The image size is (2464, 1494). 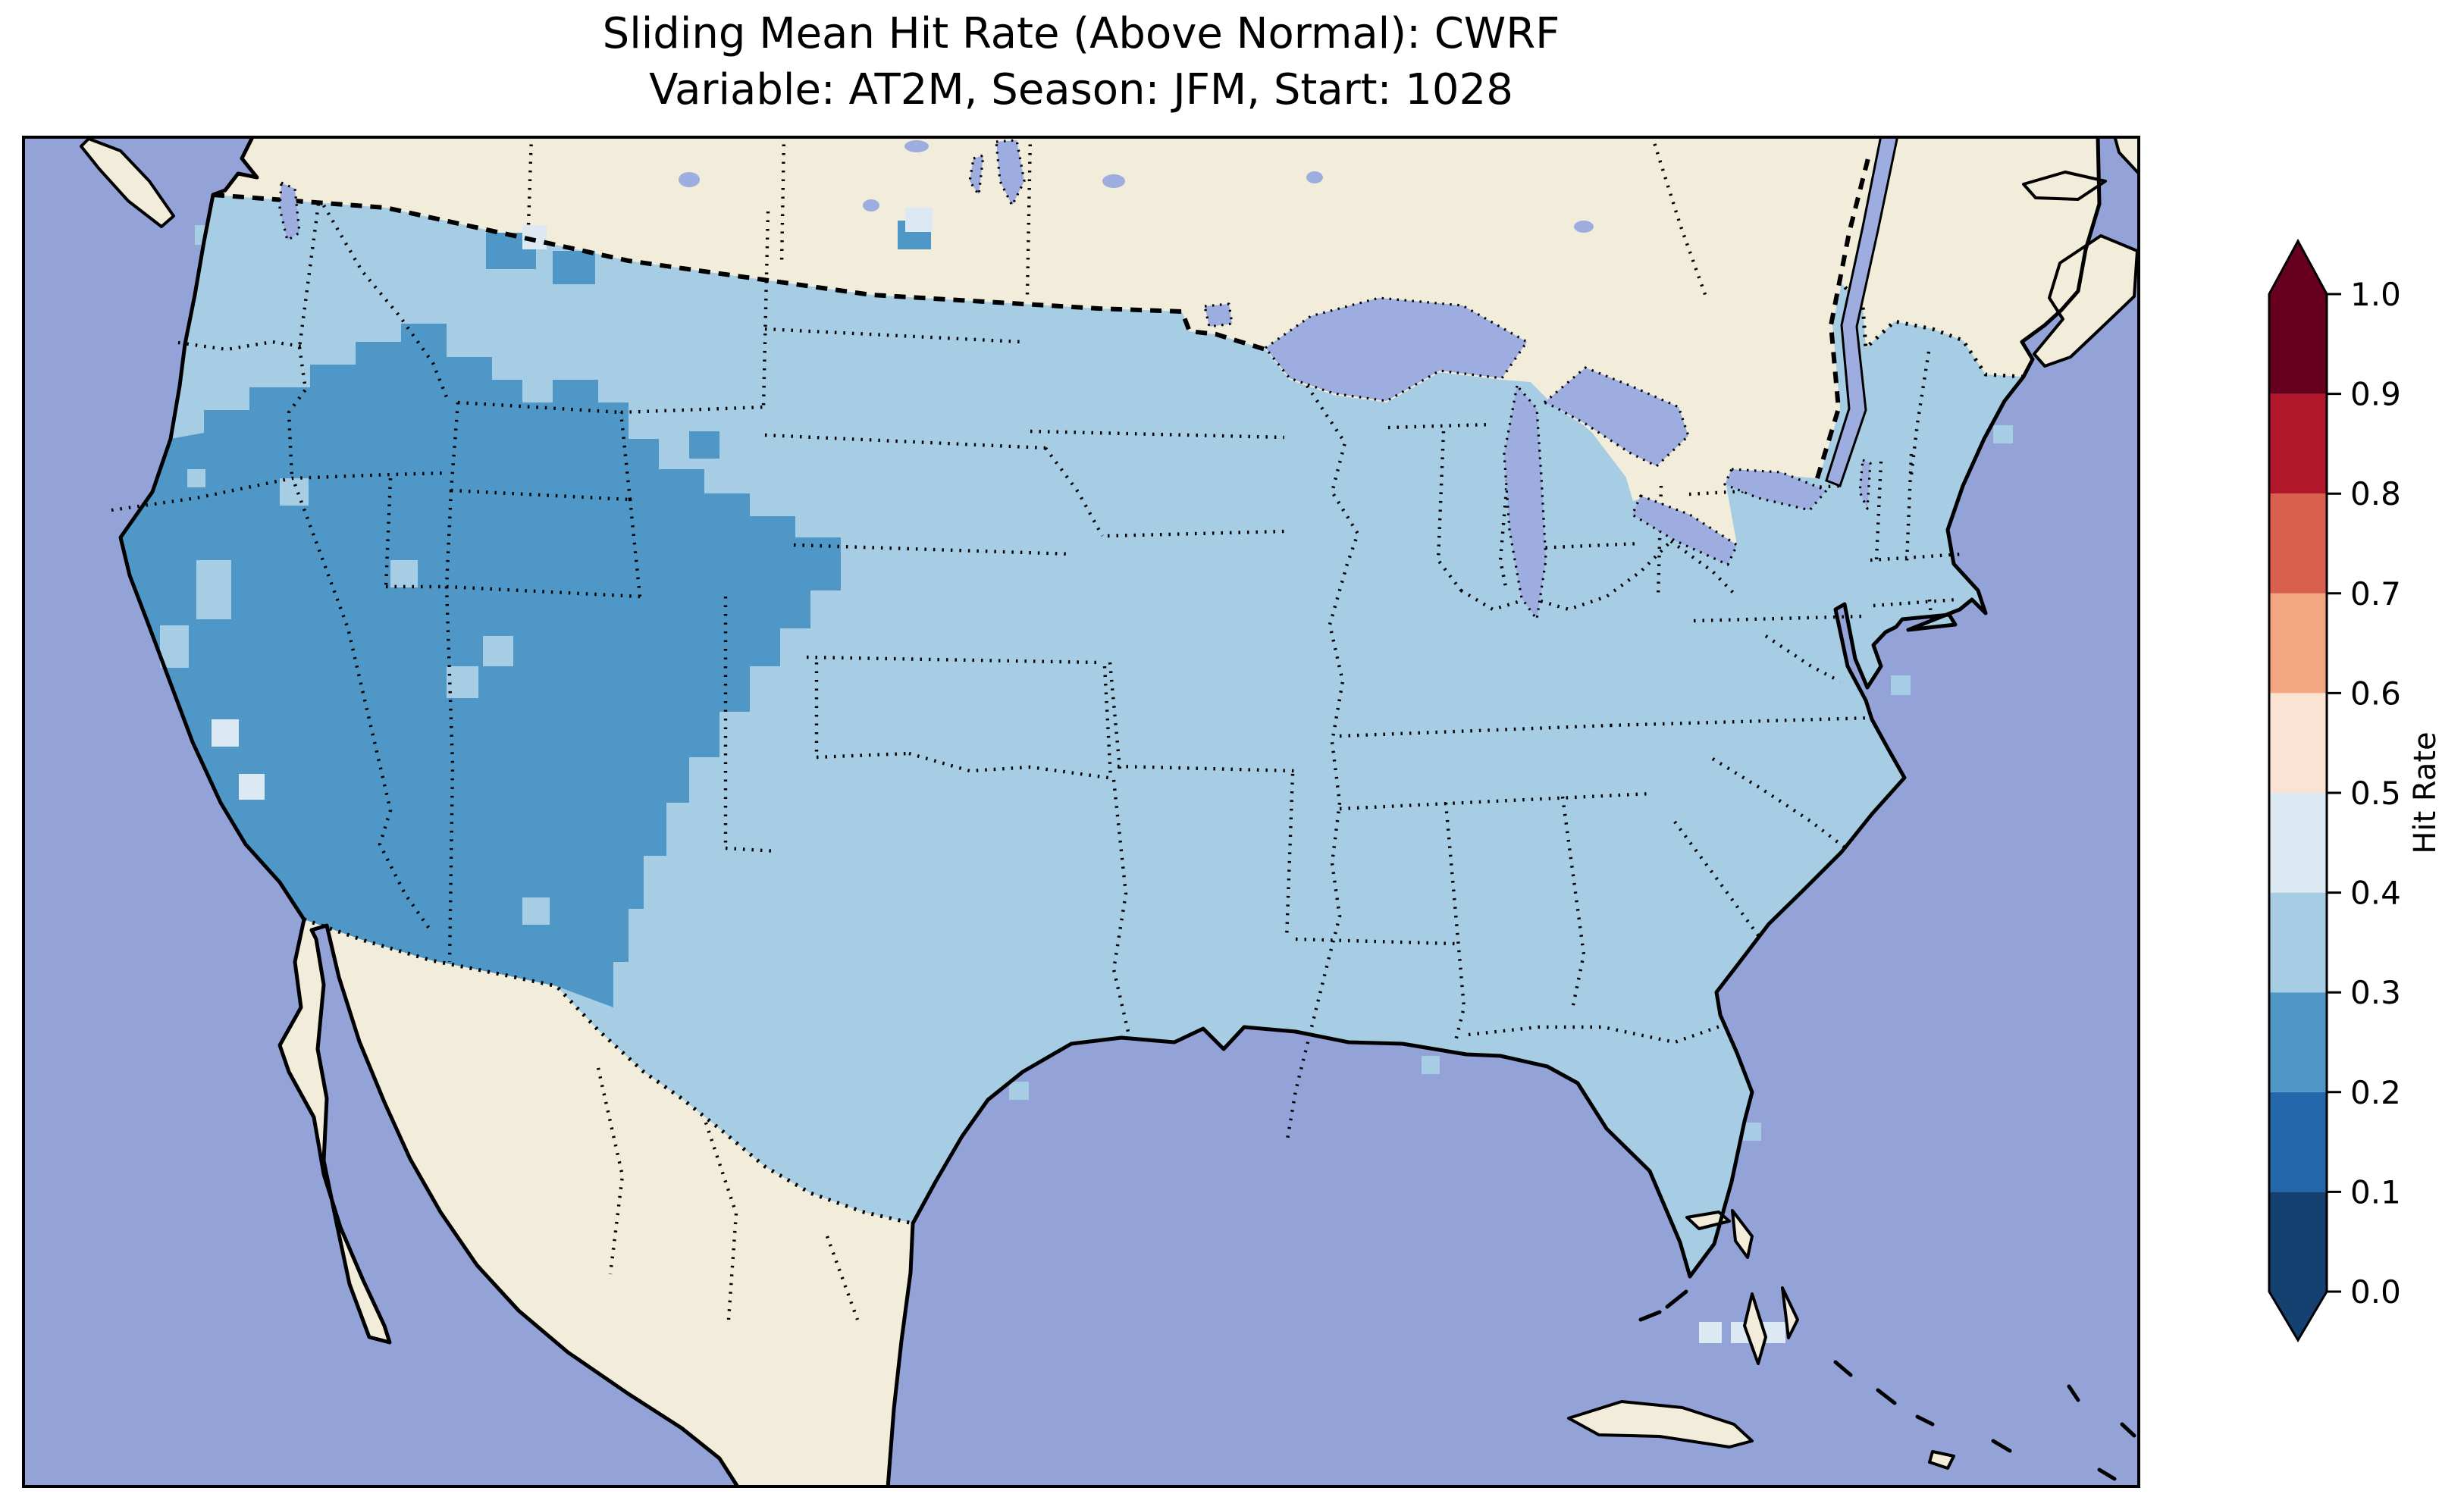 What do you see at coordinates (728, 1193) in the screenshot?
I see `state-borders-mexico` at bounding box center [728, 1193].